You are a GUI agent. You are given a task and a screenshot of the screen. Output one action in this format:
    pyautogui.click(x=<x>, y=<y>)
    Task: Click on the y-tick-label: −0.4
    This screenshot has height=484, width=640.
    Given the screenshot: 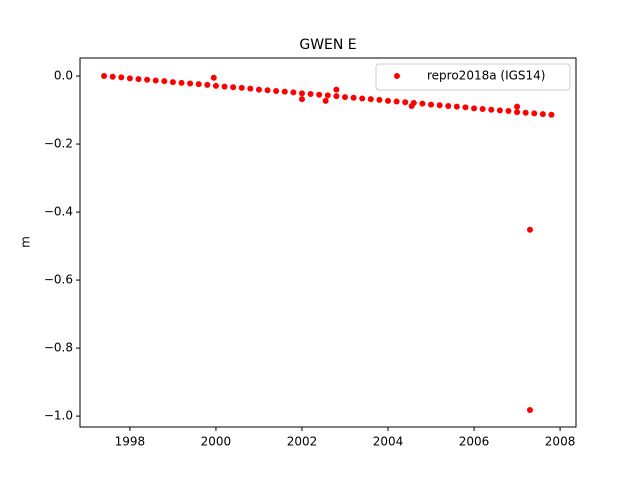 What is the action you would take?
    pyautogui.click(x=58, y=212)
    